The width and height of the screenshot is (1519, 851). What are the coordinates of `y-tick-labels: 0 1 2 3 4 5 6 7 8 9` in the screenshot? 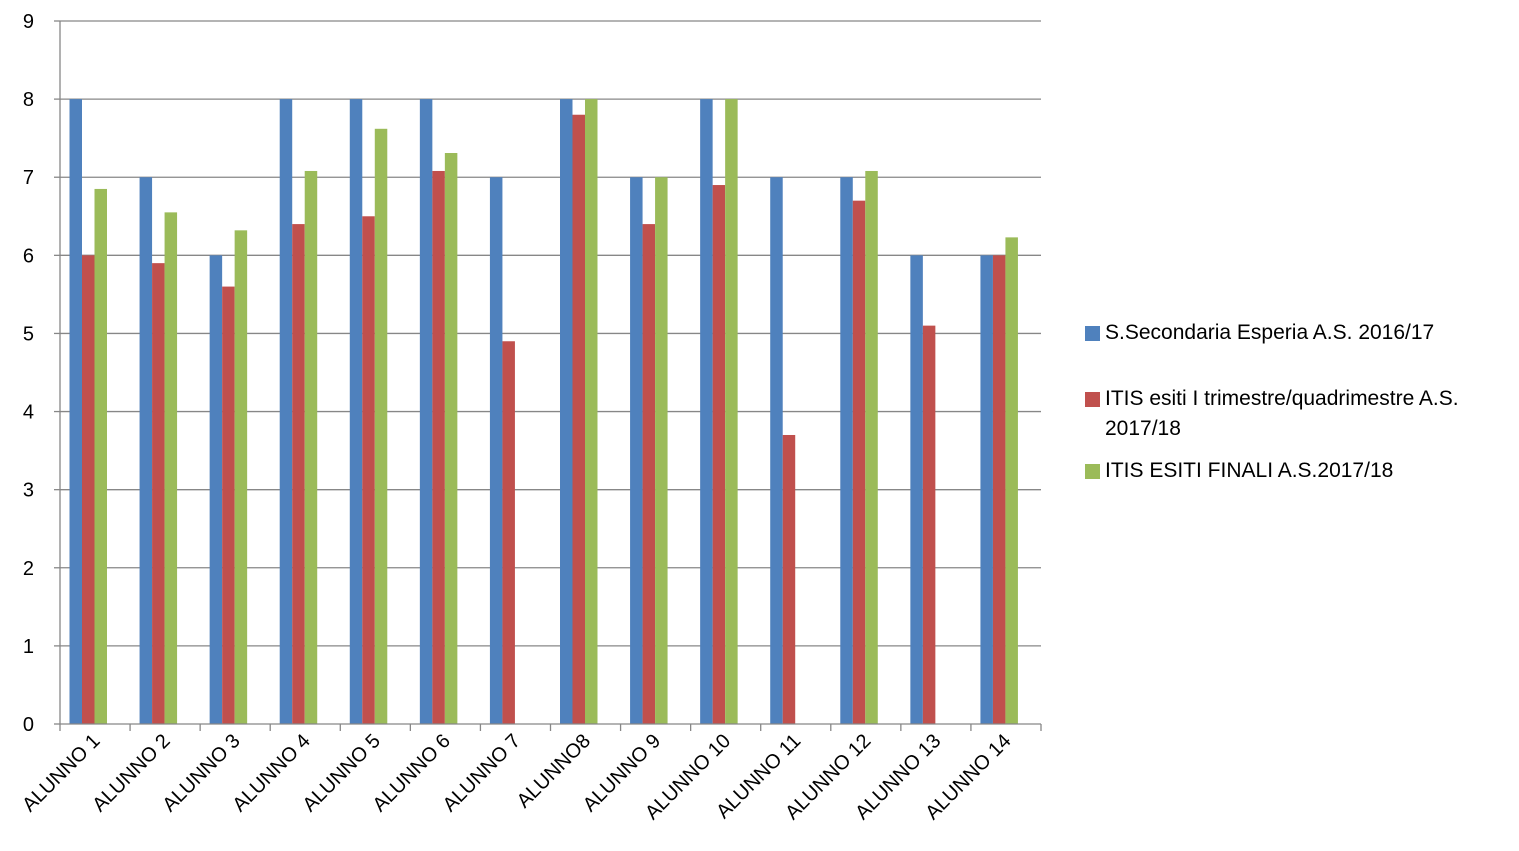 It's located at (28, 373).